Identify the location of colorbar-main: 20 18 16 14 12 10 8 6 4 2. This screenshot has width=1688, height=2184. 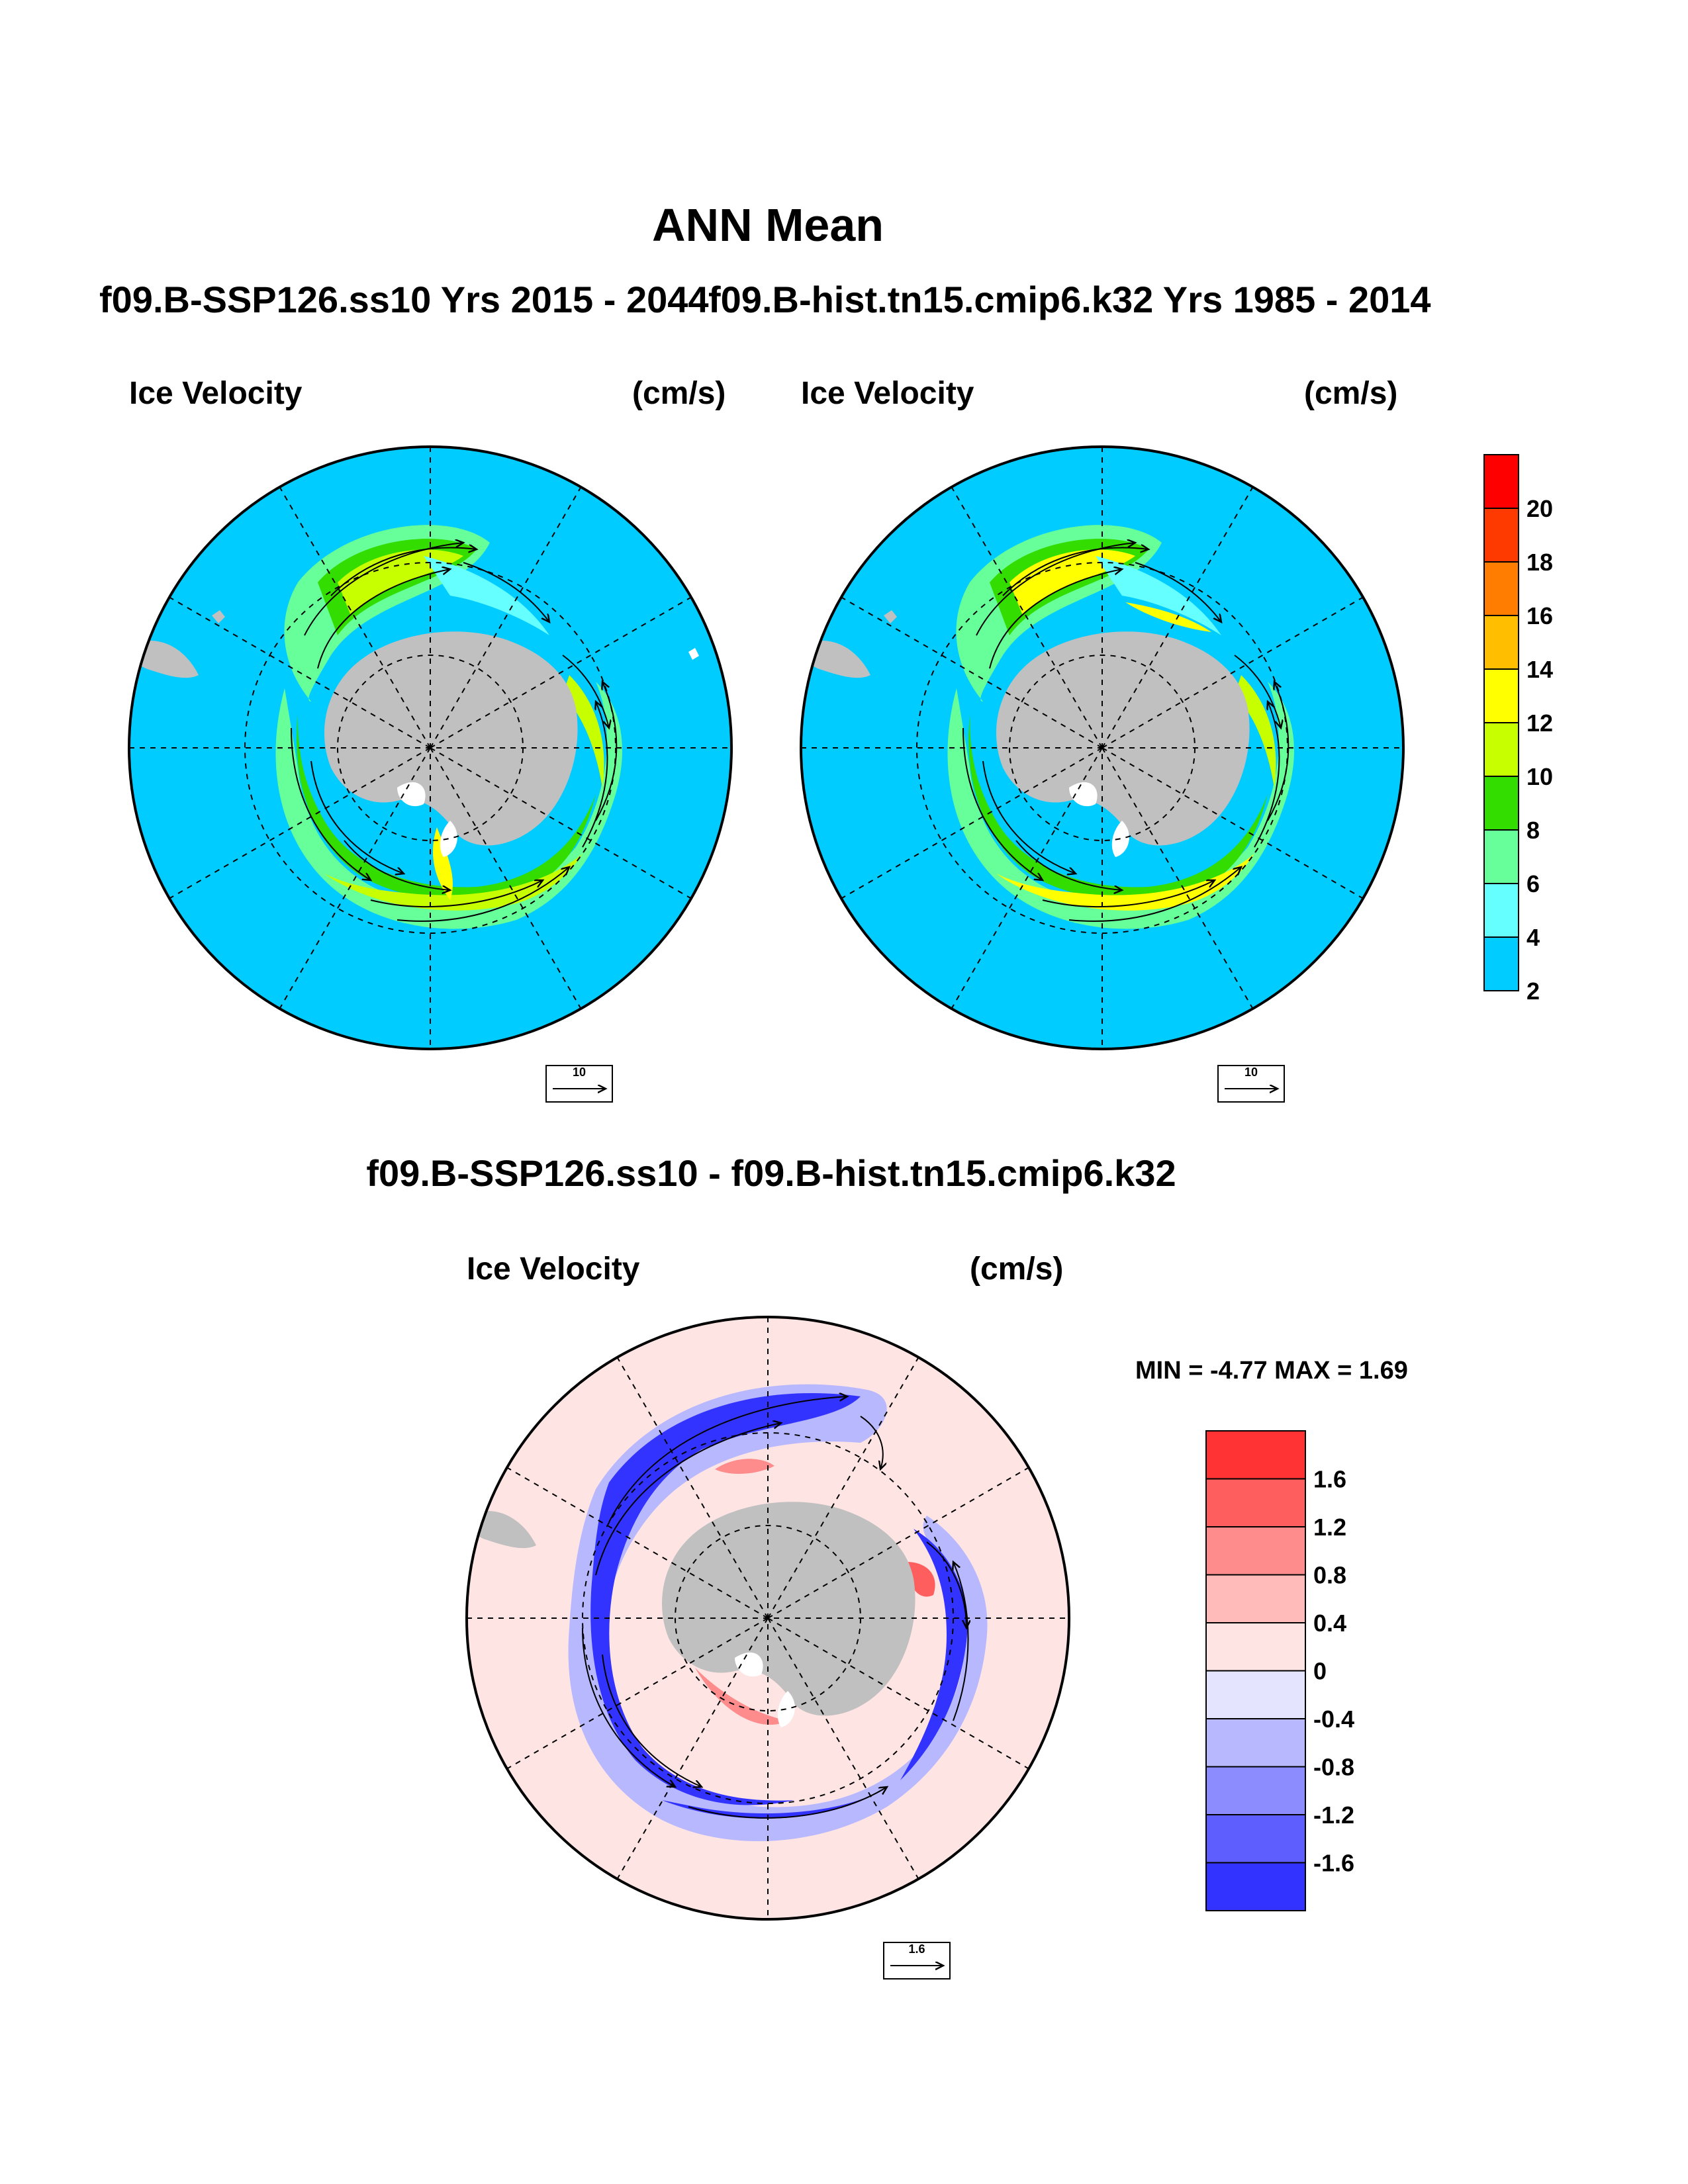
(1518, 729).